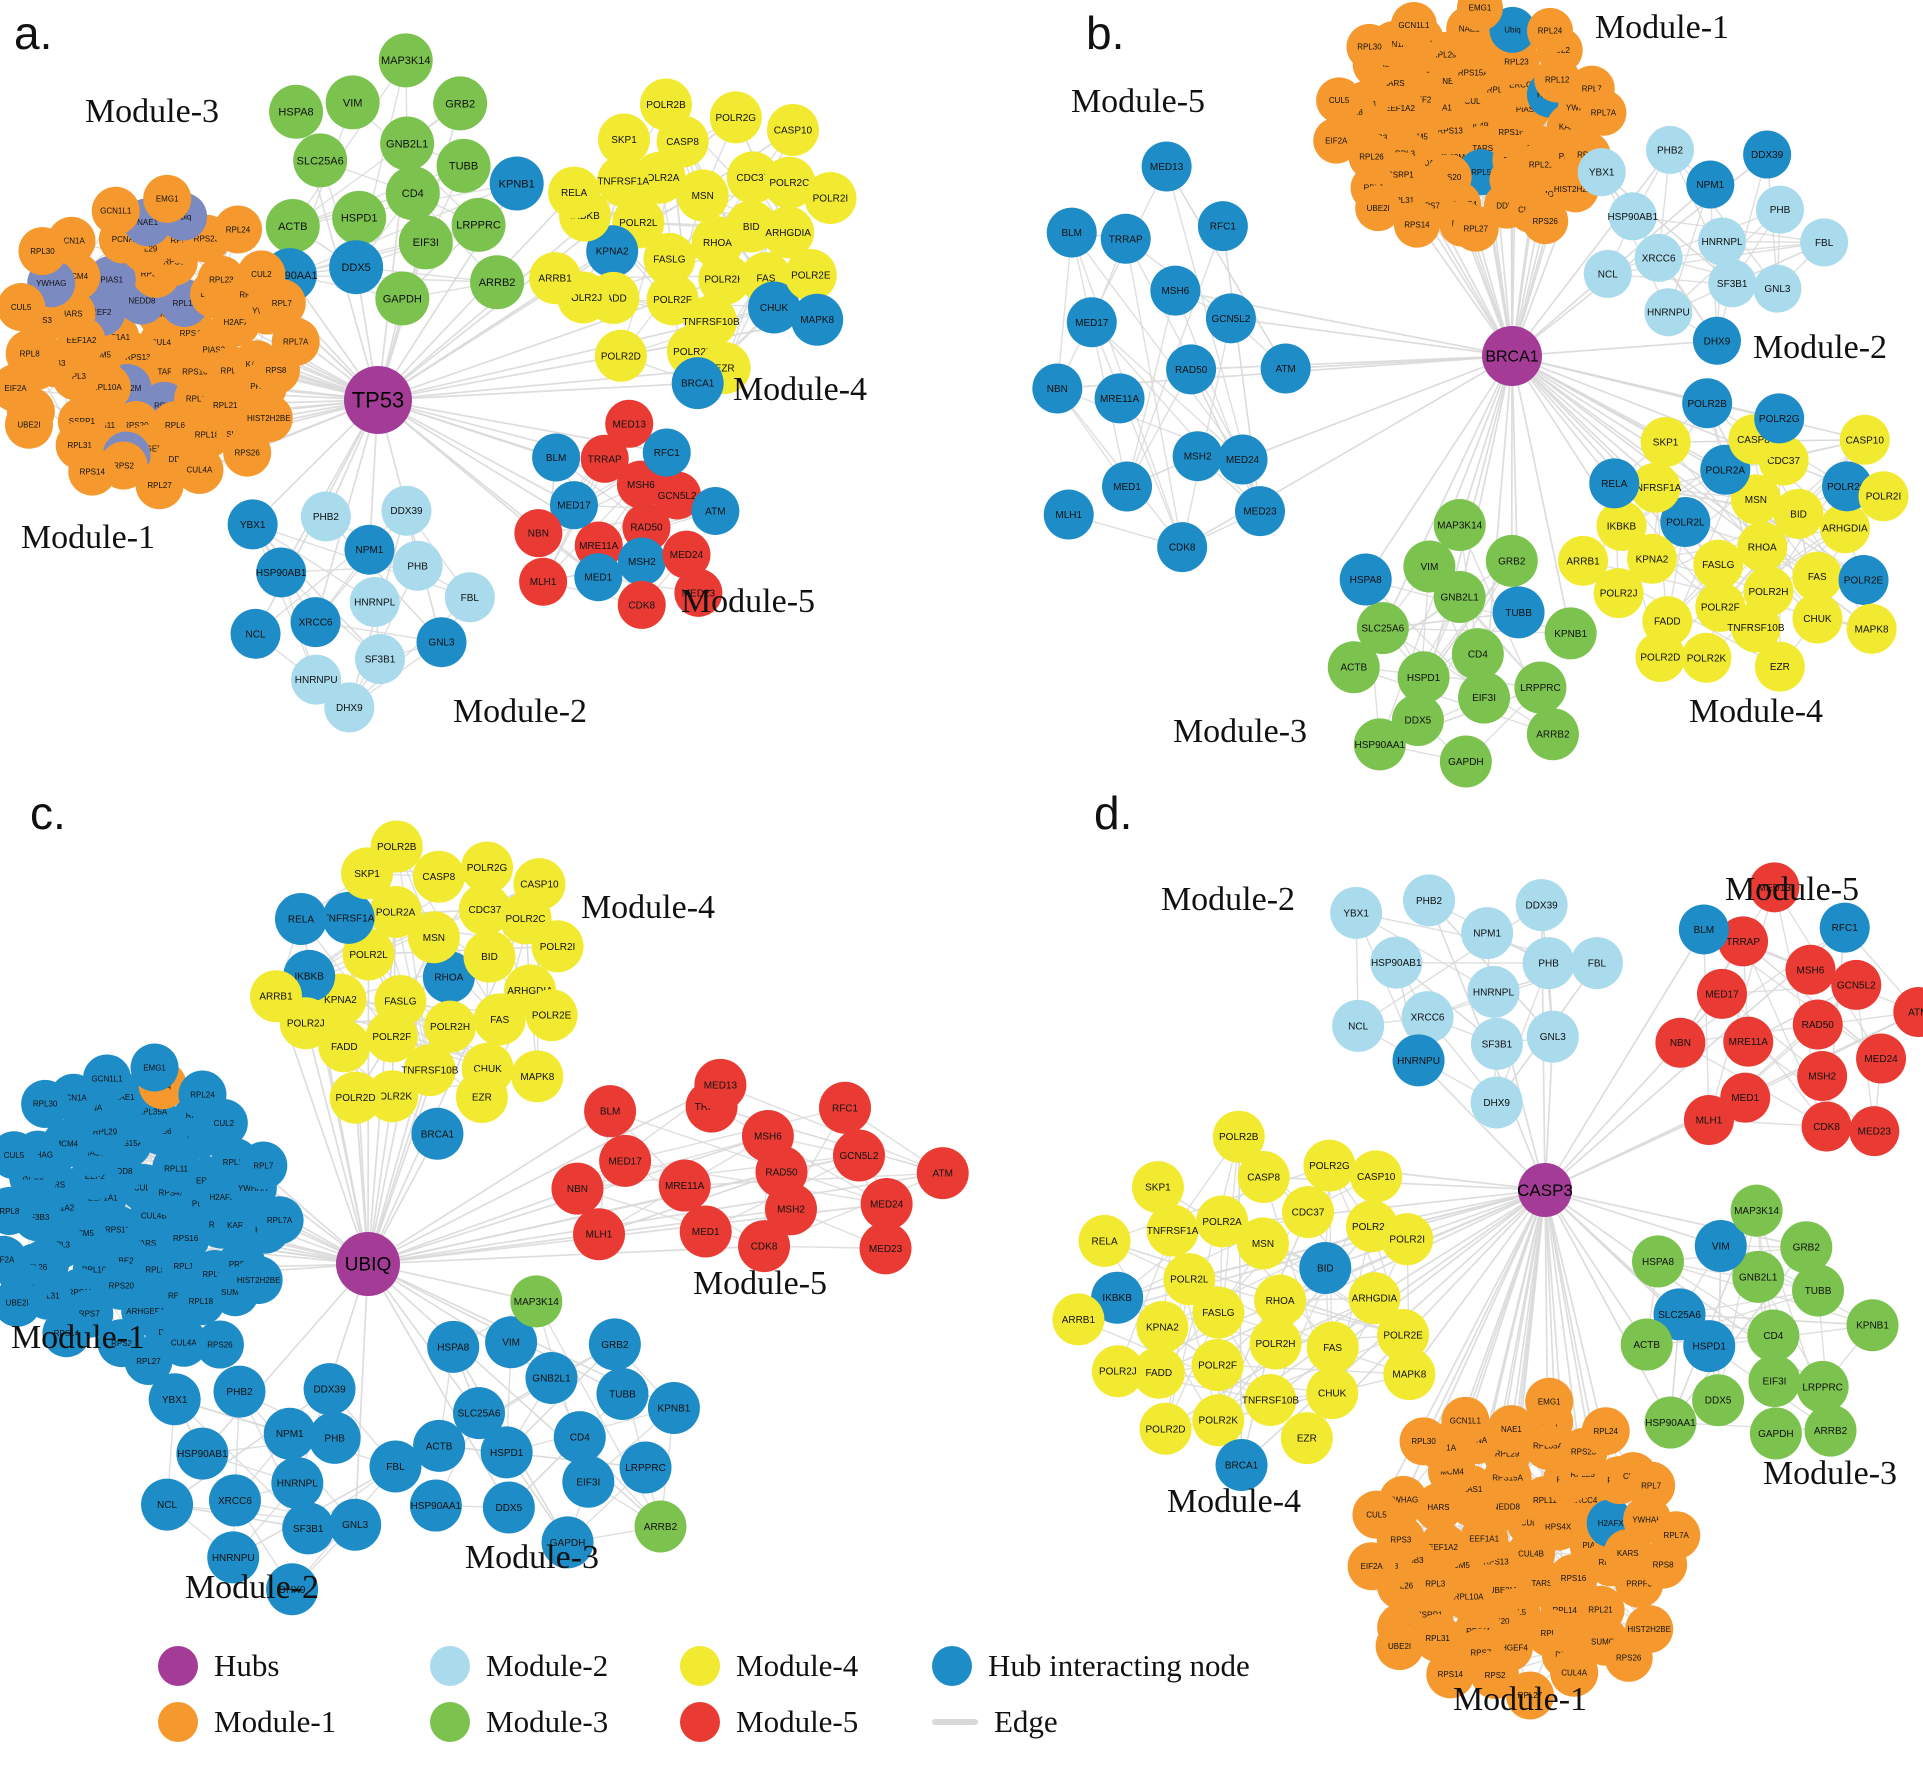 The image size is (1923, 1775). Describe the element at coordinates (1376, 1176) in the screenshot. I see `node-casp10: CASP10` at that location.